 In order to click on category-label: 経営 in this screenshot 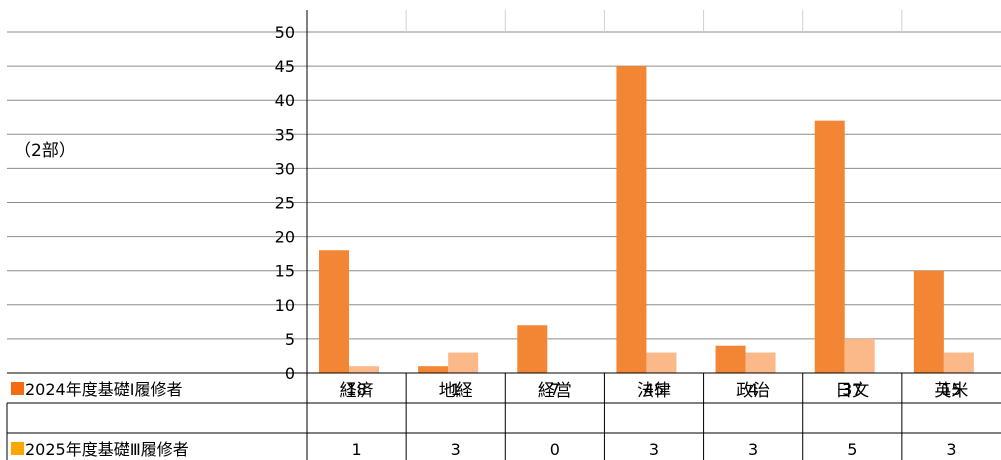, I will do `click(555, 391)`.